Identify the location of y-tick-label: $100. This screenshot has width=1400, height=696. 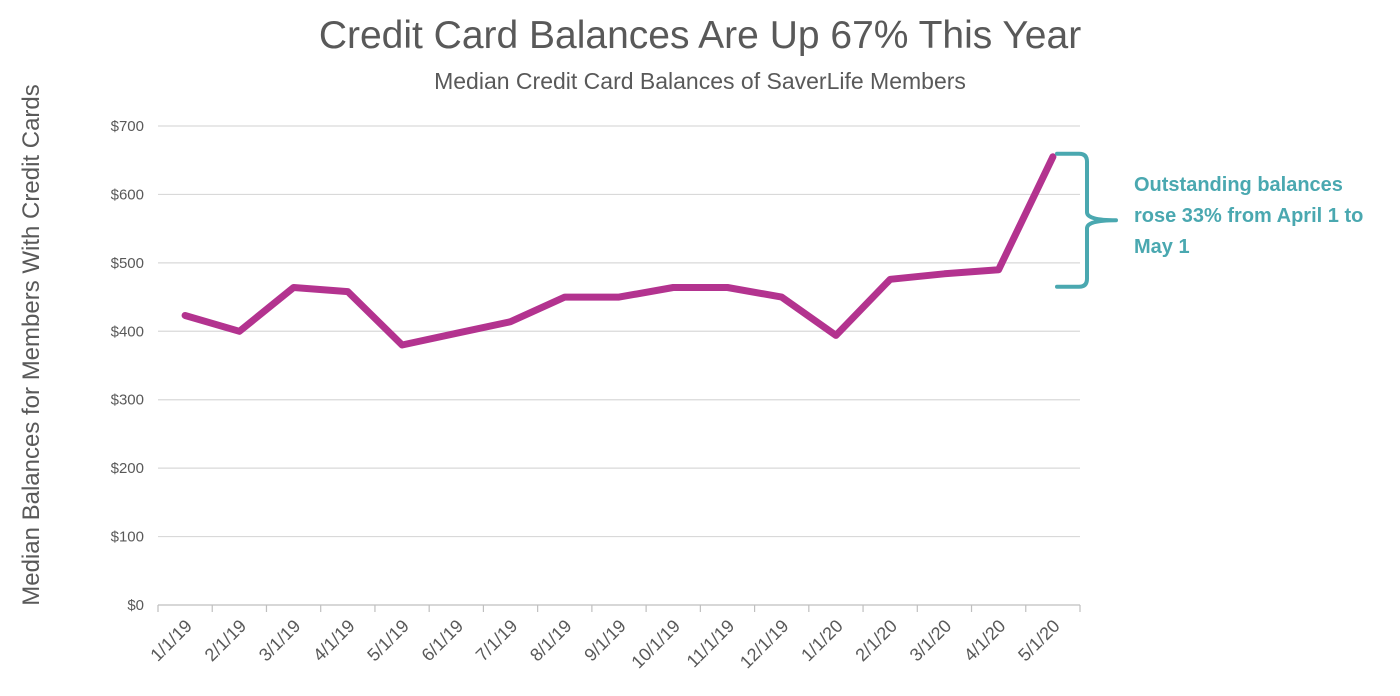
(127, 537).